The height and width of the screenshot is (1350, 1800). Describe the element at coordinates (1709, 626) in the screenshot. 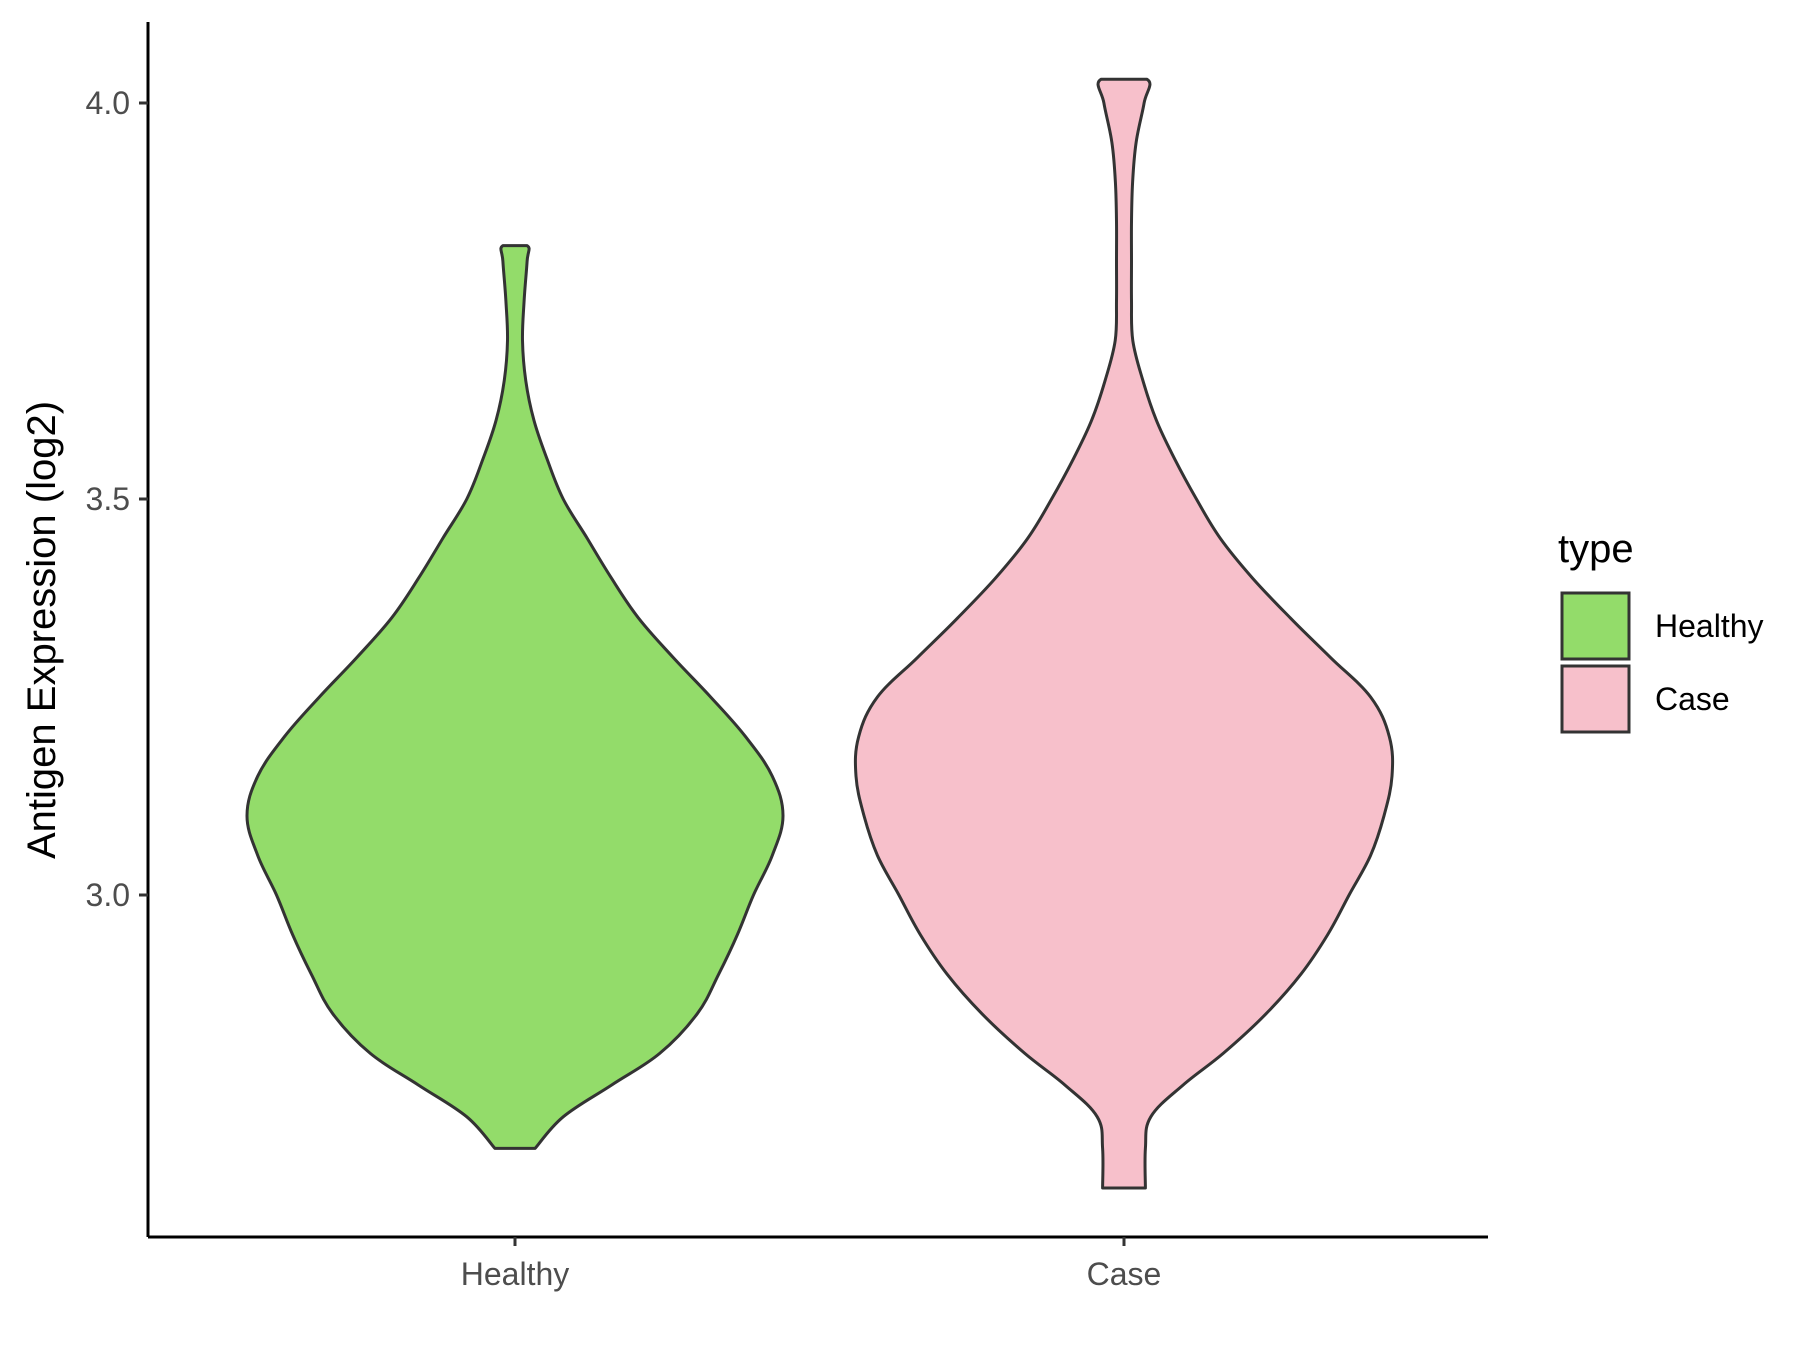

I see `legend-label-healthy: Healthy` at that location.